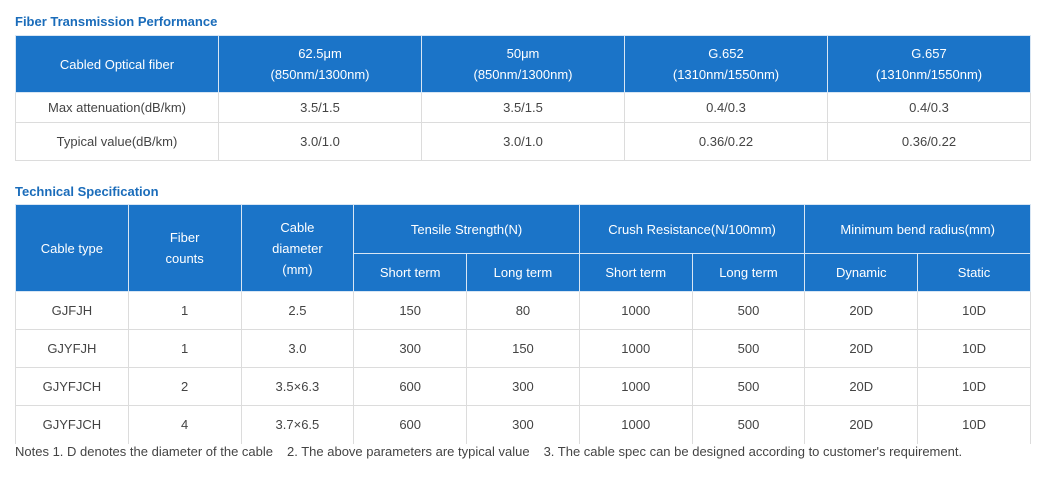 This screenshot has height=491, width=1048. Describe the element at coordinates (297, 269) in the screenshot. I see `cell-text: (mm)` at that location.